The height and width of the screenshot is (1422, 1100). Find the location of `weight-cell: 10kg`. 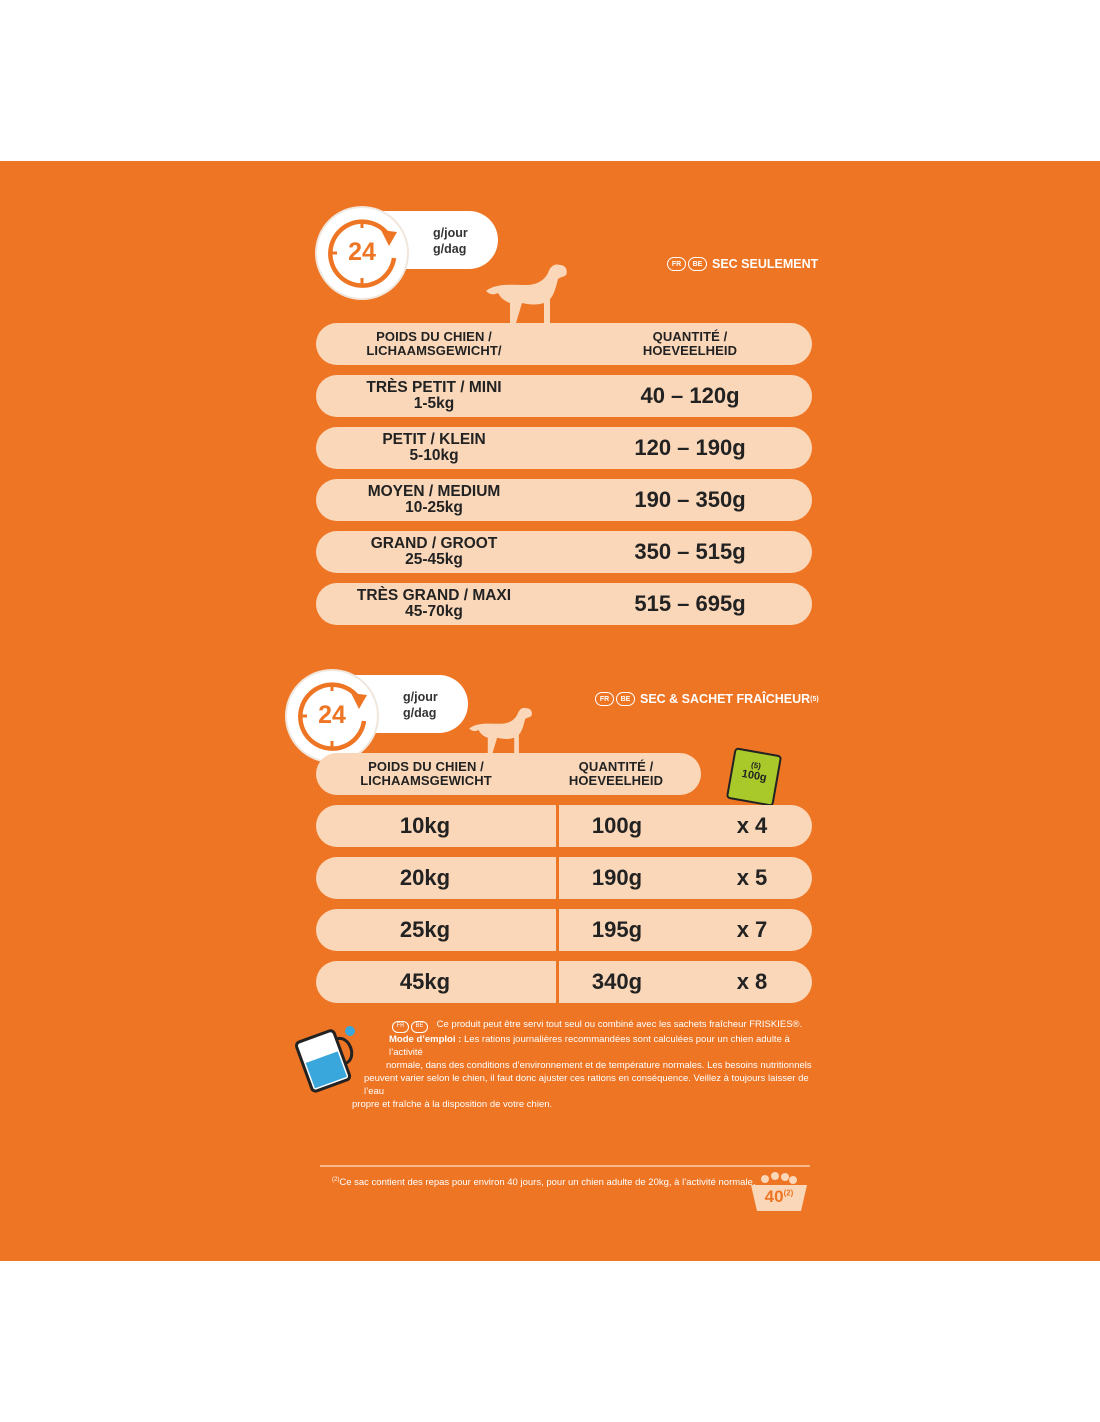

weight-cell: 10kg is located at coordinates (425, 826).